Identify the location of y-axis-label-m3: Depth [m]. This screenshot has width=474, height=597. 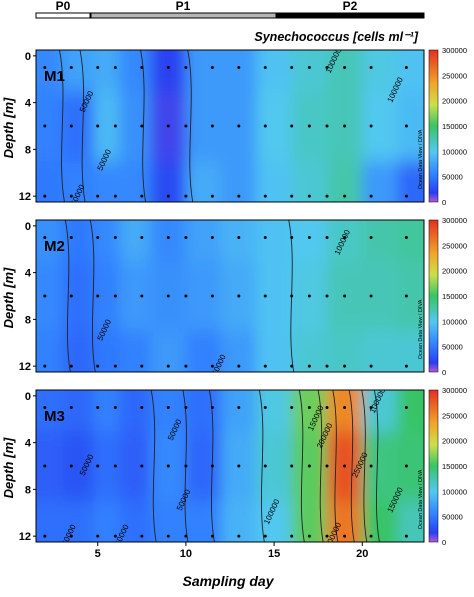
(8, 467).